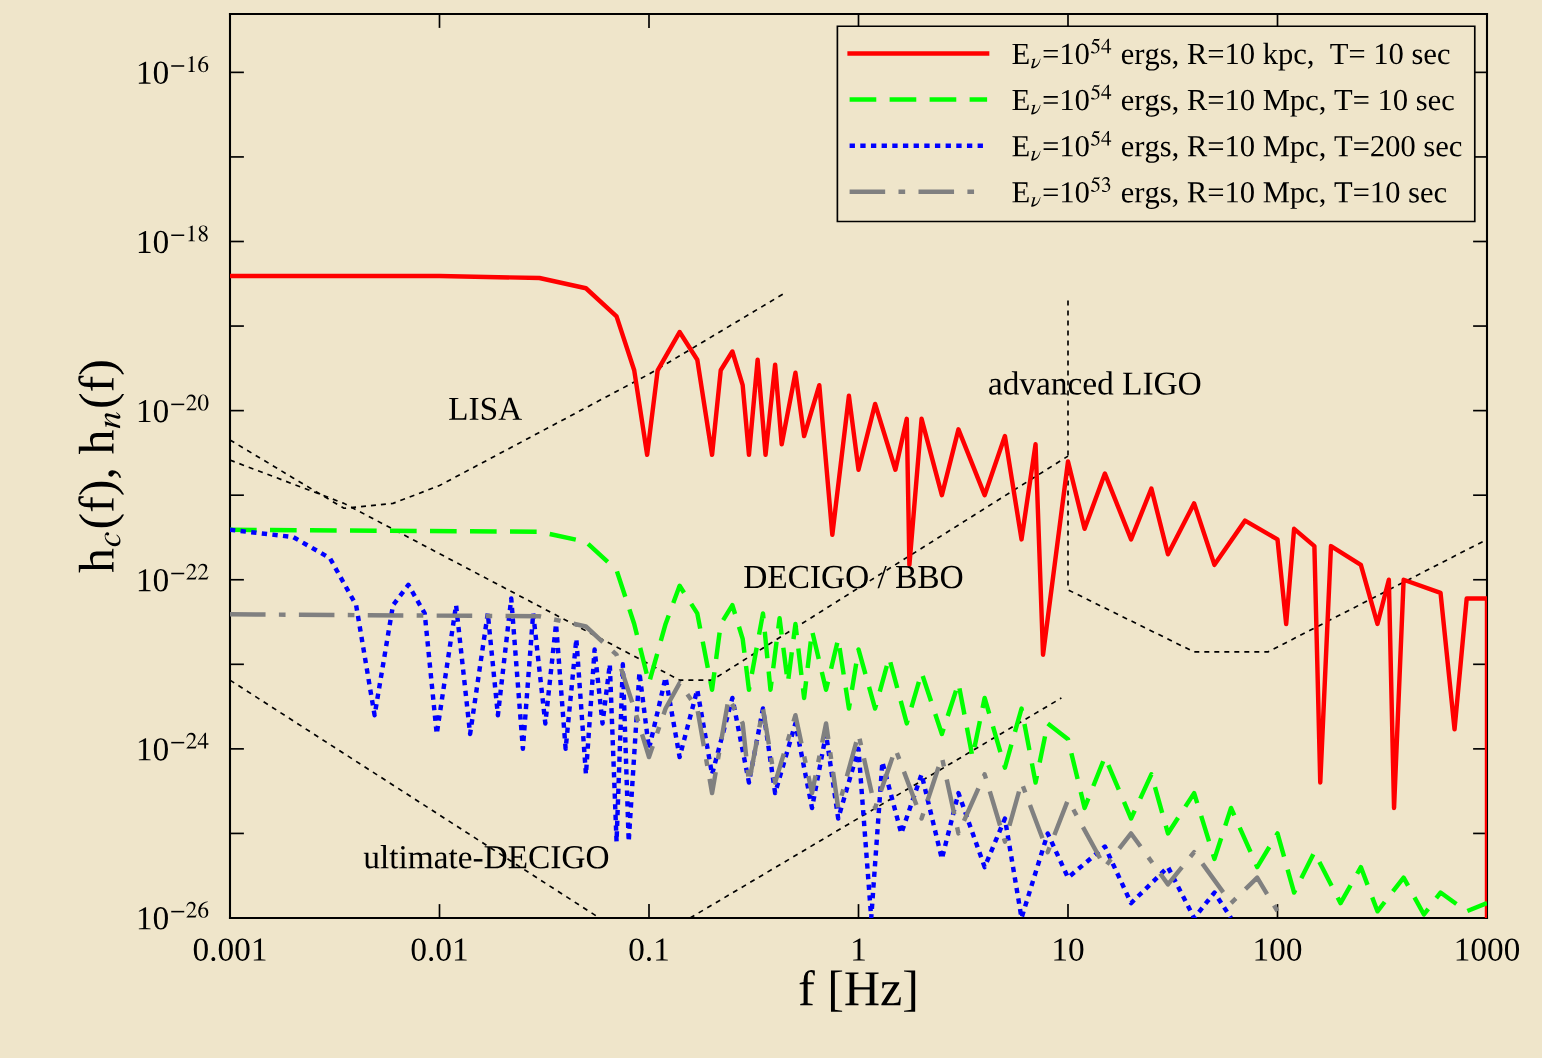  What do you see at coordinates (1278, 949) in the screenshot?
I see `x-tick-label: 100` at bounding box center [1278, 949].